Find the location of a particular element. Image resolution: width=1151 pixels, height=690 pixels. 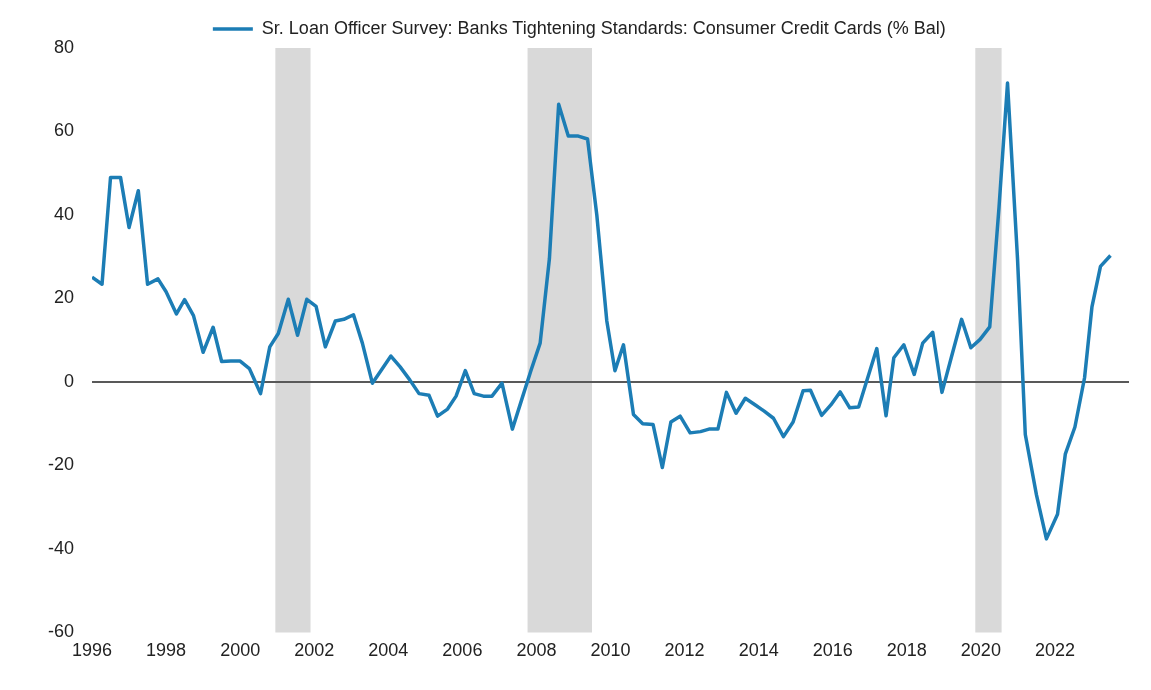

x-tick-label: 2006 is located at coordinates (462, 650).